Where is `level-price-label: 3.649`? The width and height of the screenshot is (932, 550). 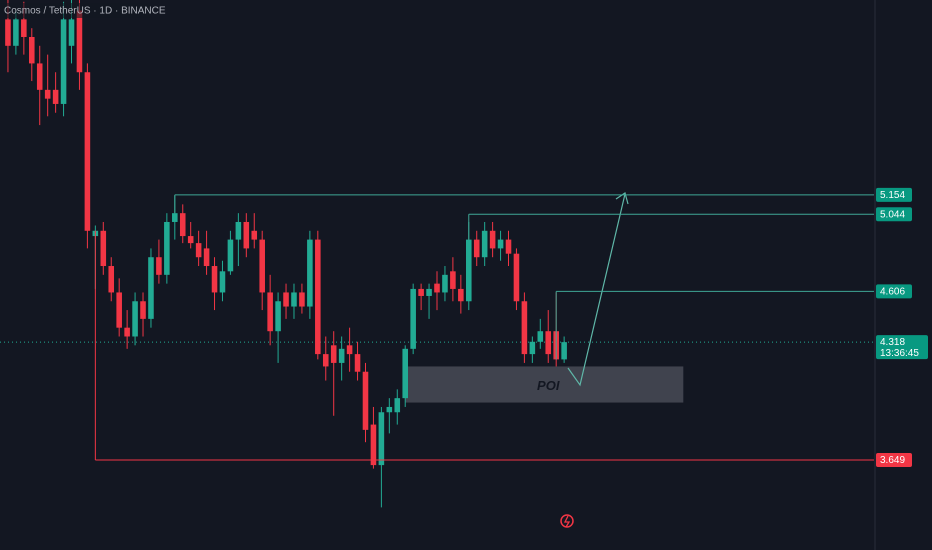 level-price-label: 3.649 is located at coordinates (892, 460).